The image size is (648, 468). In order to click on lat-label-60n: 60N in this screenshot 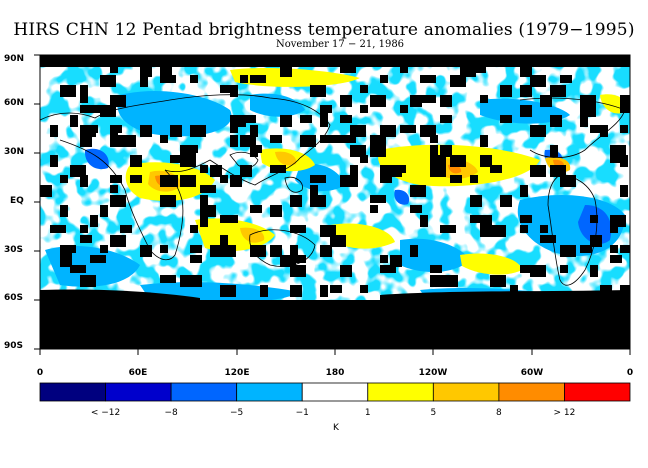, I will do `click(14, 103)`.